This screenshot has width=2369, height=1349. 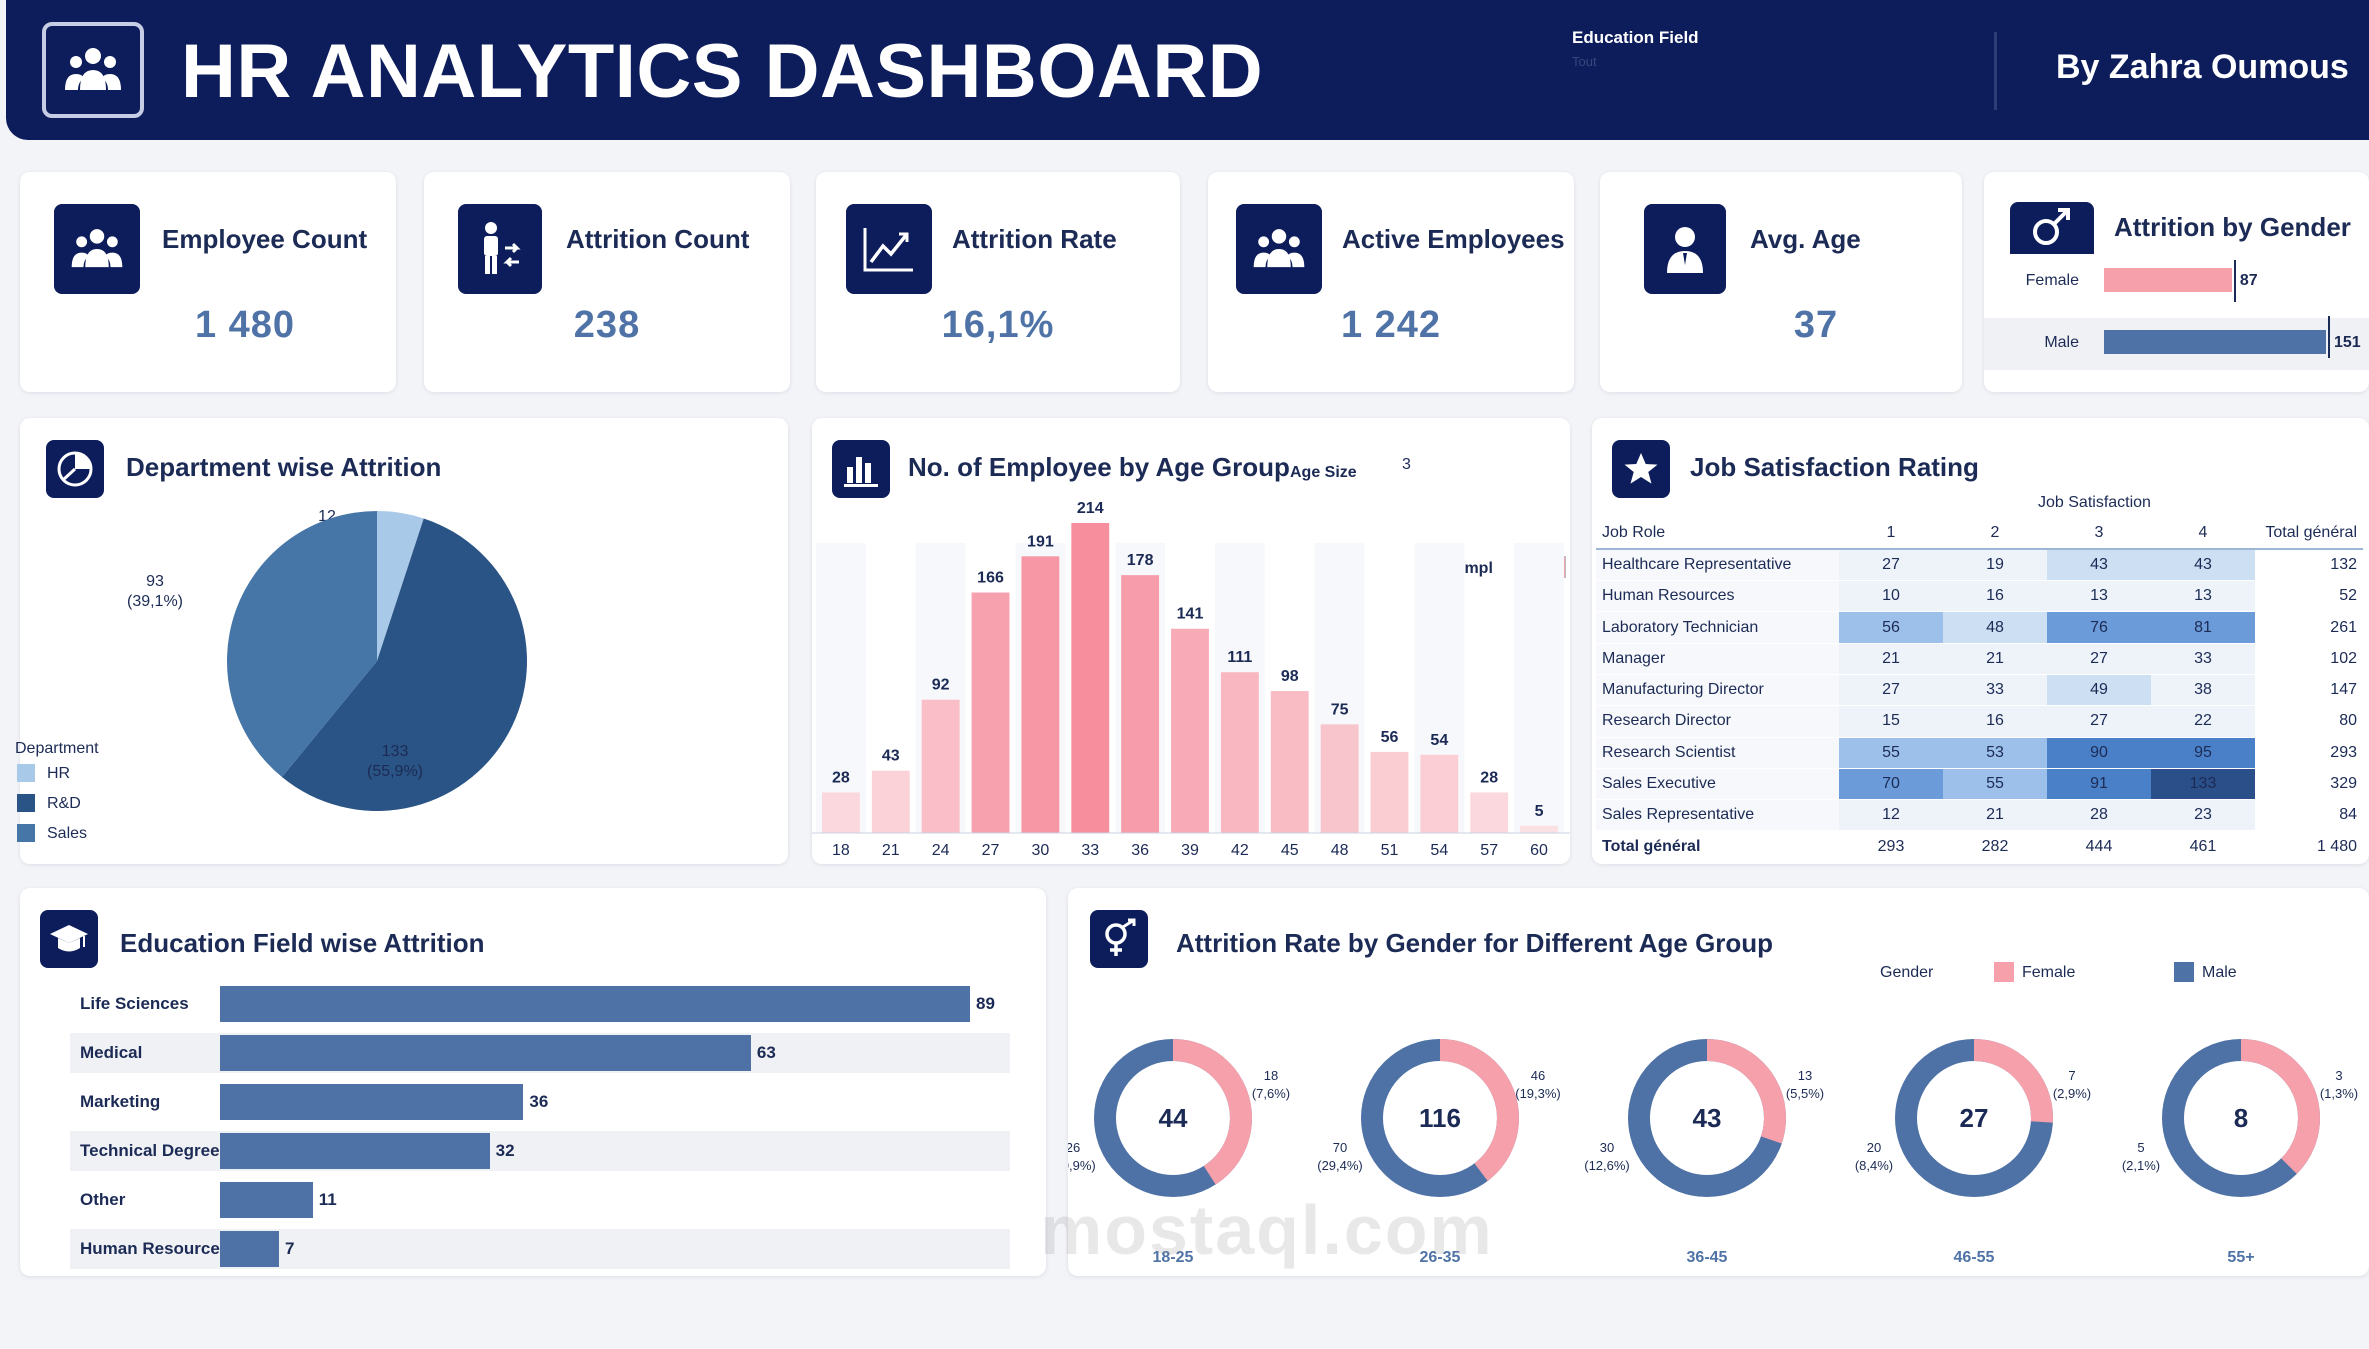 I want to click on pie-slice-hr, so click(x=400, y=586).